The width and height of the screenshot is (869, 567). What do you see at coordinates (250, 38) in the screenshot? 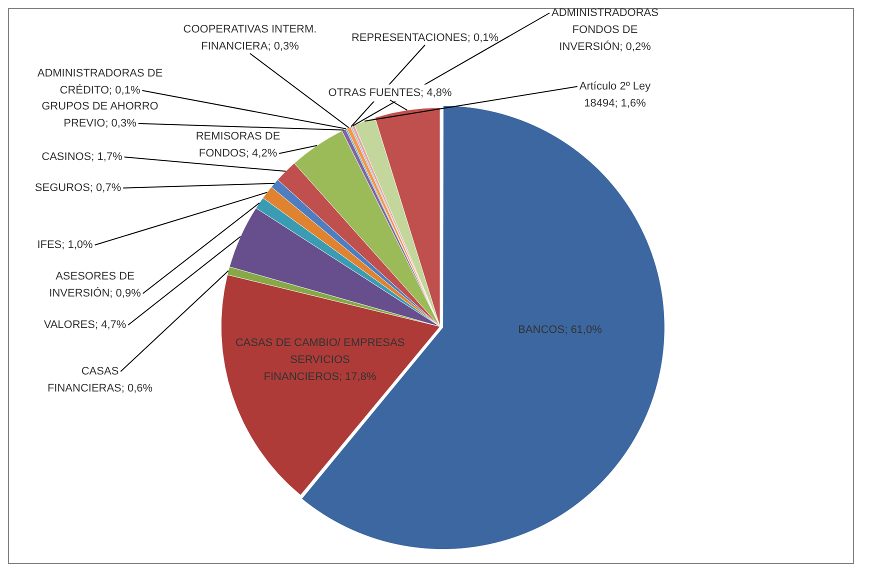
I see `slice-label: COOPERATIVAS INTERM. FINANCIERA; 0,3%` at bounding box center [250, 38].